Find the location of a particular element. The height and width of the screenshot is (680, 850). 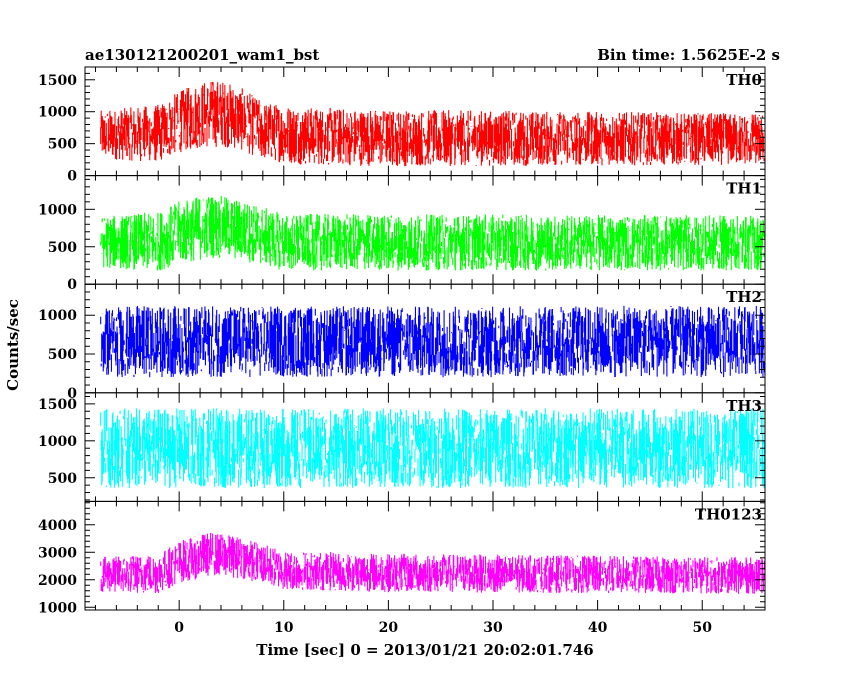

figure-title: ae130121200201_wam1_bst is located at coordinates (202, 55).